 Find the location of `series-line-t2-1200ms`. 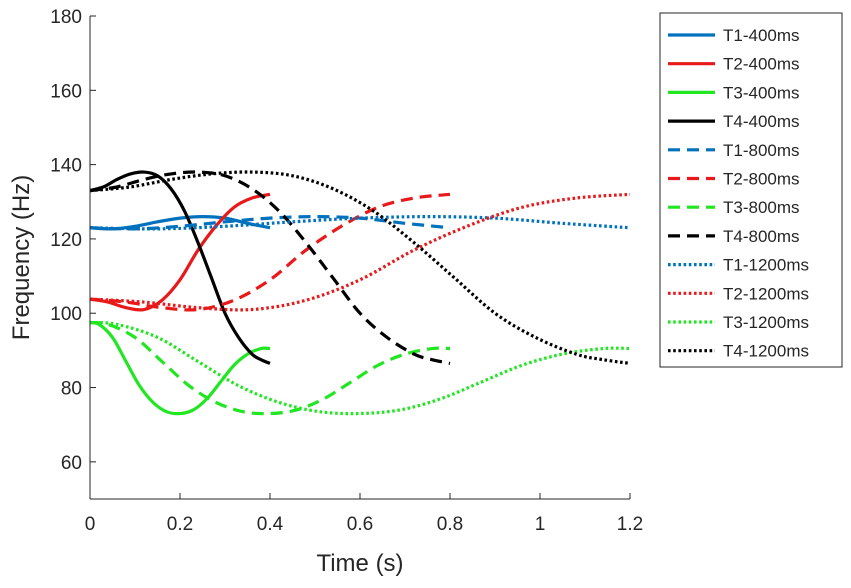

series-line-t2-1200ms is located at coordinates (360, 252).